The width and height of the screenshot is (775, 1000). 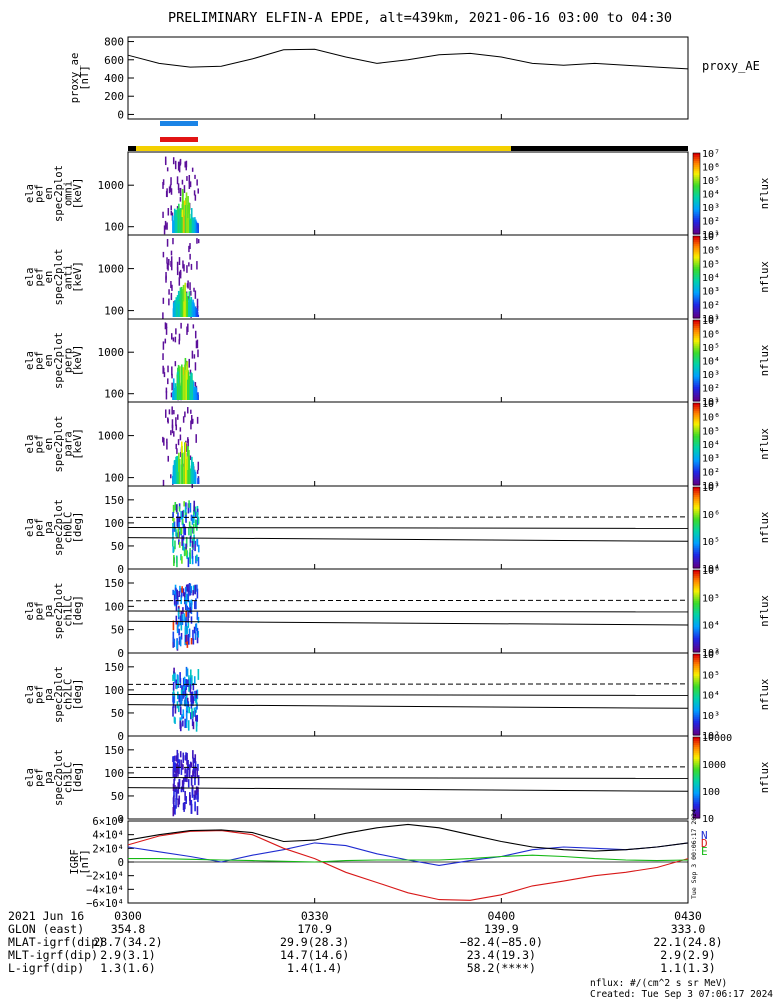 I want to click on footer-row-label: 2021 Jun 16, so click(x=46, y=916).